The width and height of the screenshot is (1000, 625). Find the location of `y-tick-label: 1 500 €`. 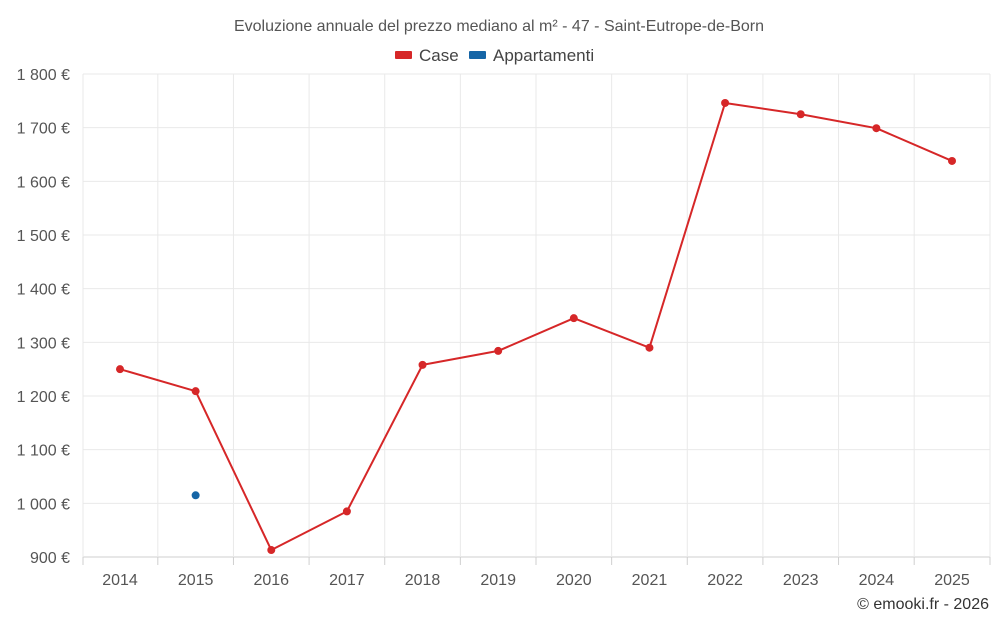

y-tick-label: 1 500 € is located at coordinates (43, 236).